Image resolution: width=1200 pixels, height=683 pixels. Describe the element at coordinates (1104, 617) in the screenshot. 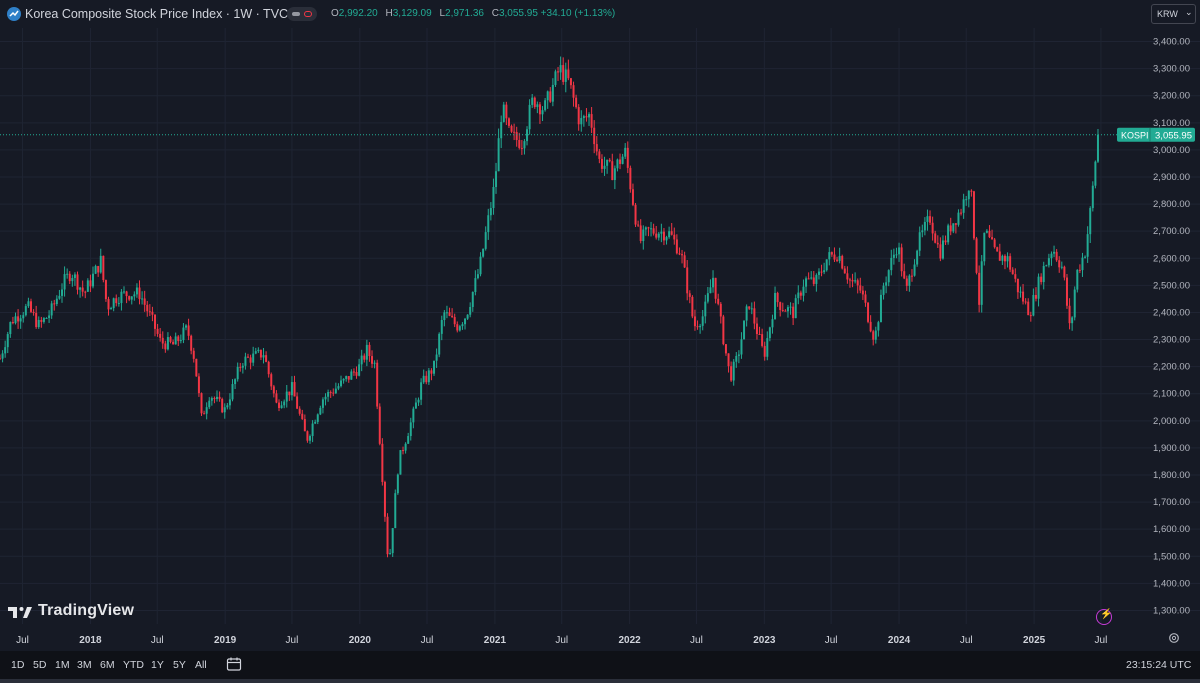

I see `lightning-icon: ⚡` at that location.